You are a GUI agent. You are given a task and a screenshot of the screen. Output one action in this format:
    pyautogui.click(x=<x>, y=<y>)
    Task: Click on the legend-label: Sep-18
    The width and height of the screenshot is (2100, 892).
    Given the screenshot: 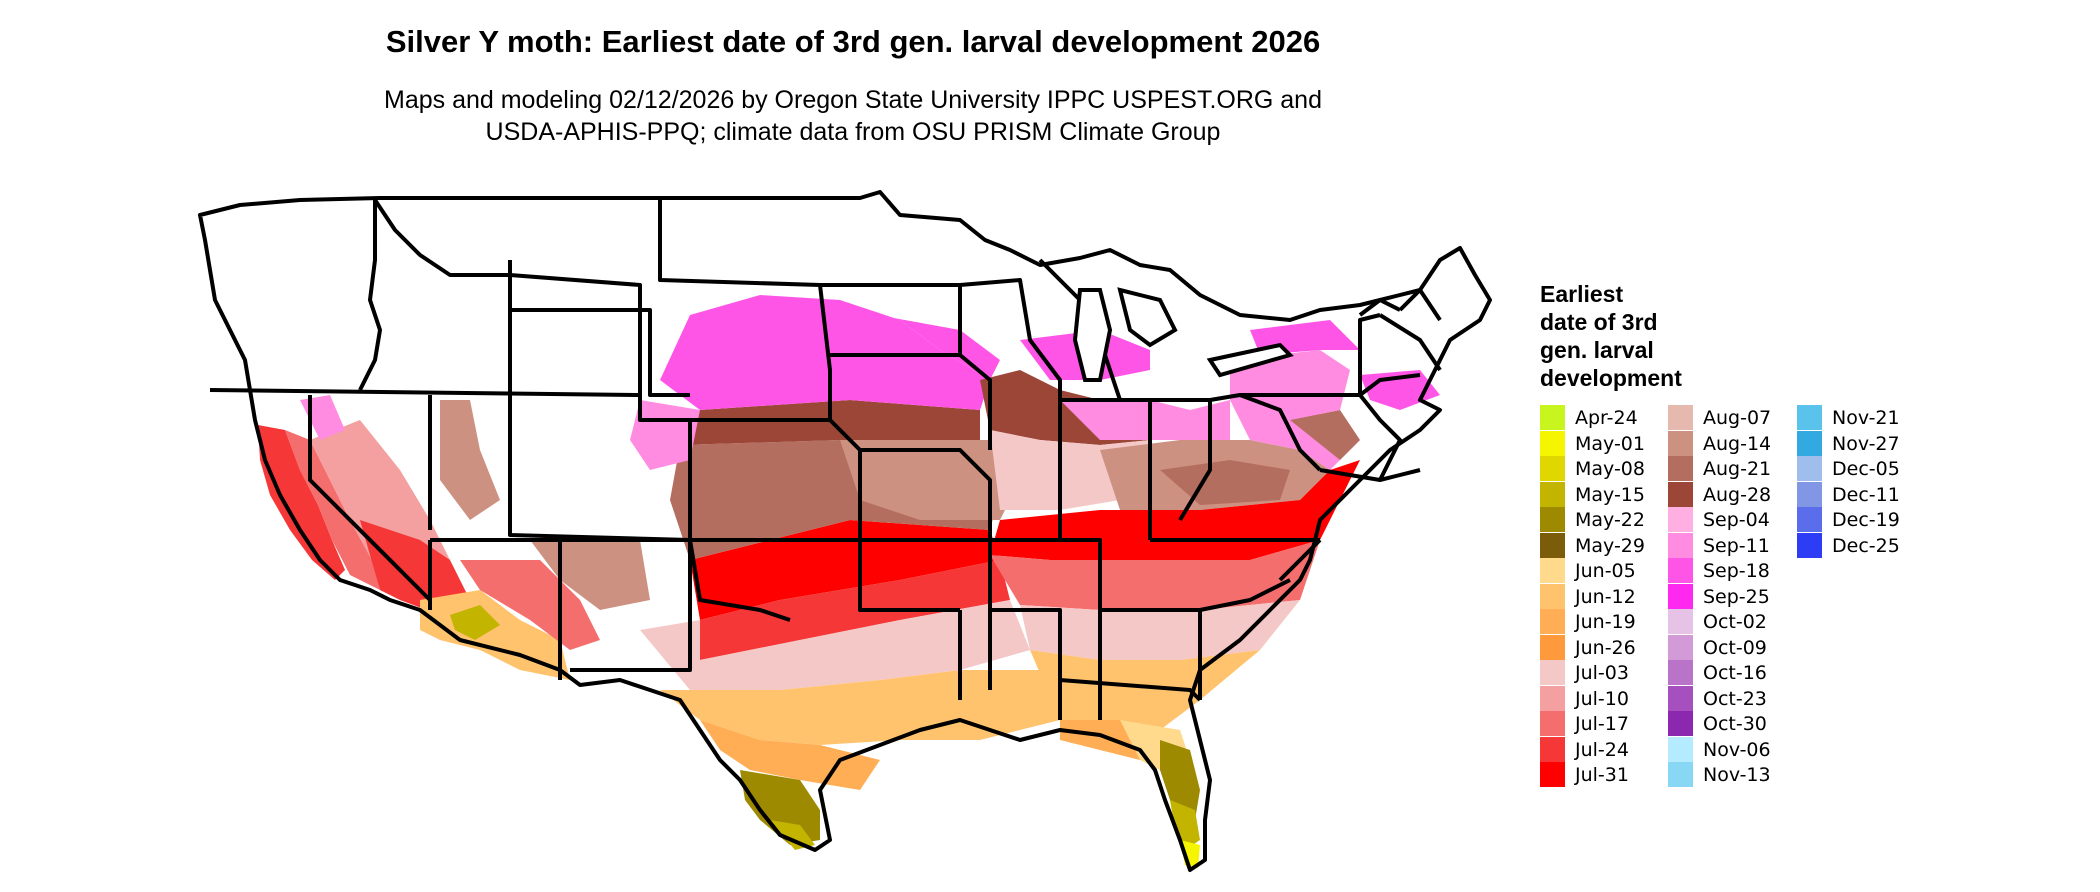 What is the action you would take?
    pyautogui.click(x=1736, y=571)
    